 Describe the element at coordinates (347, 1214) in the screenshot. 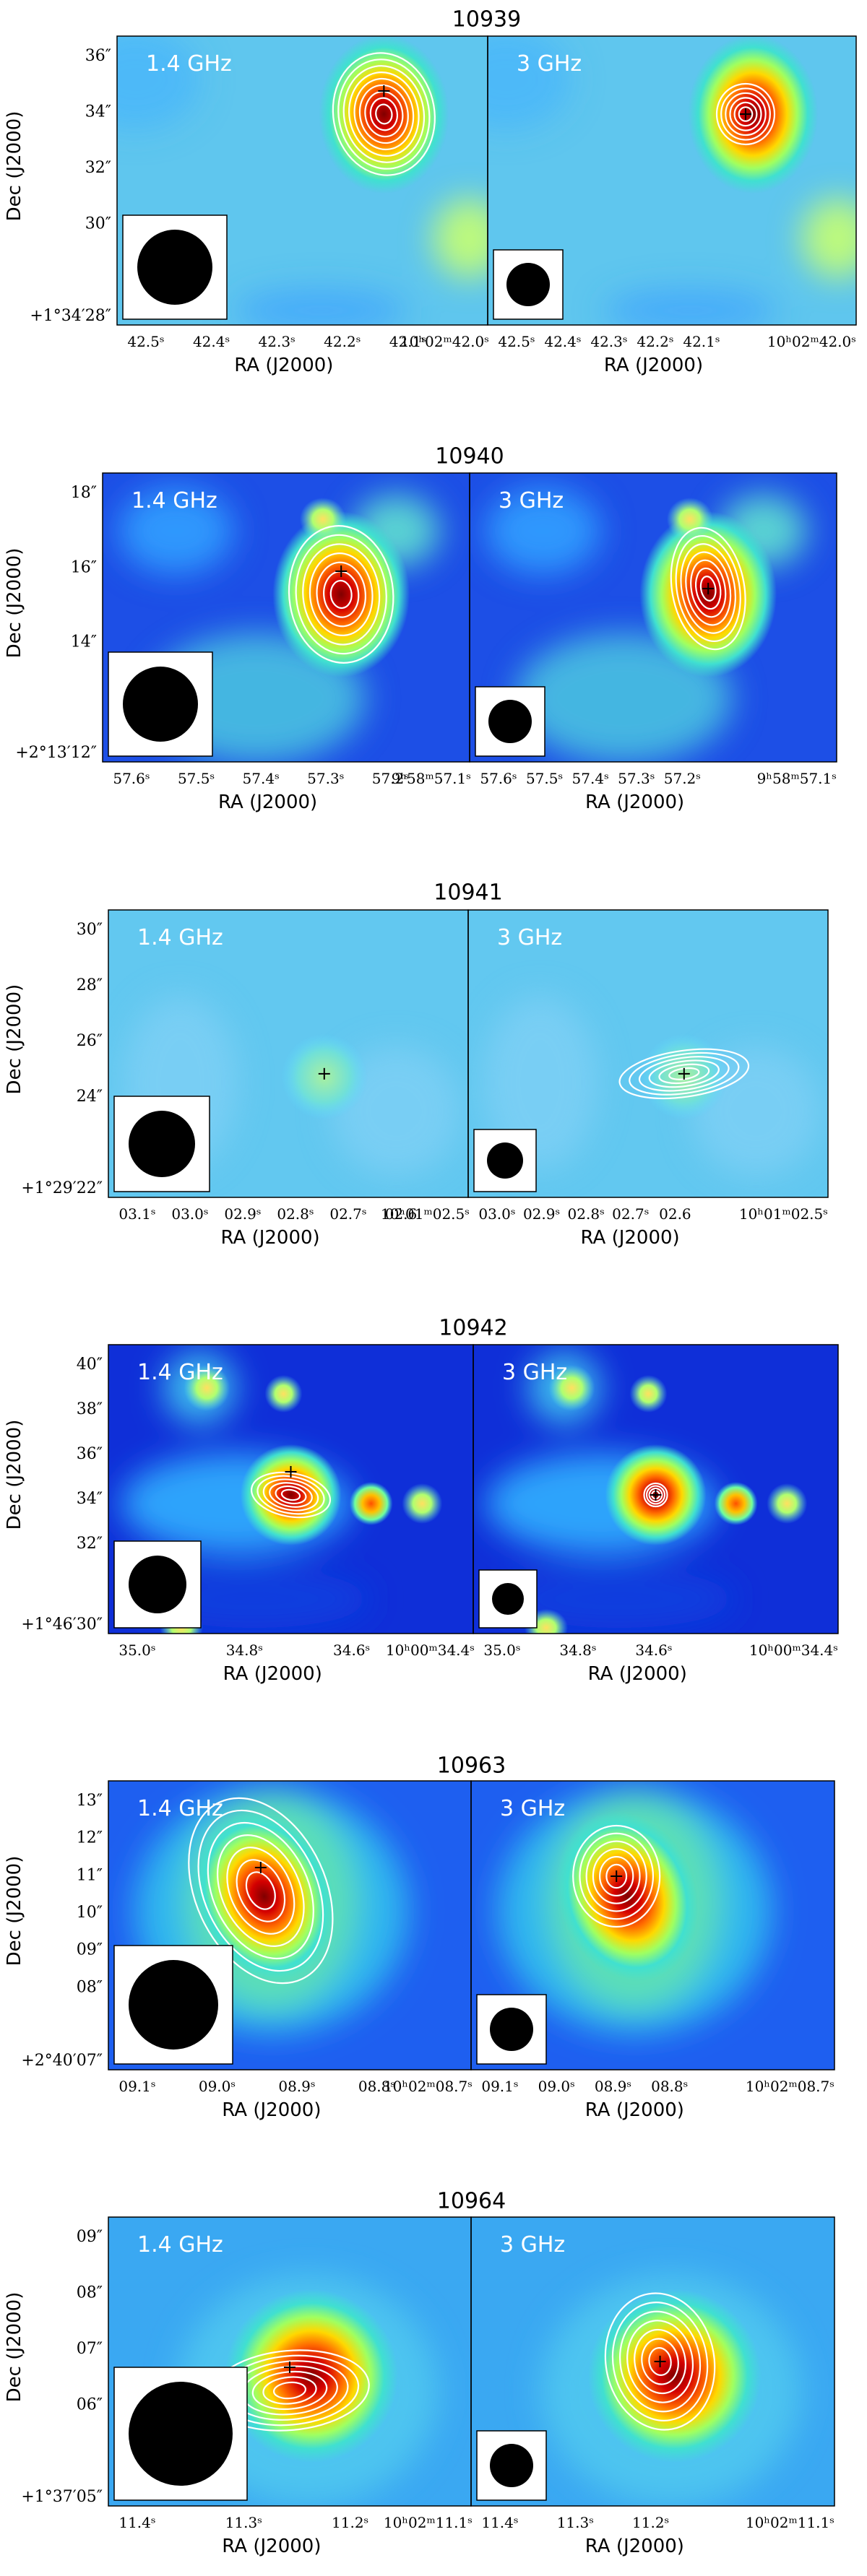

I see `x-tick-label-left: 02.7ˢ` at that location.